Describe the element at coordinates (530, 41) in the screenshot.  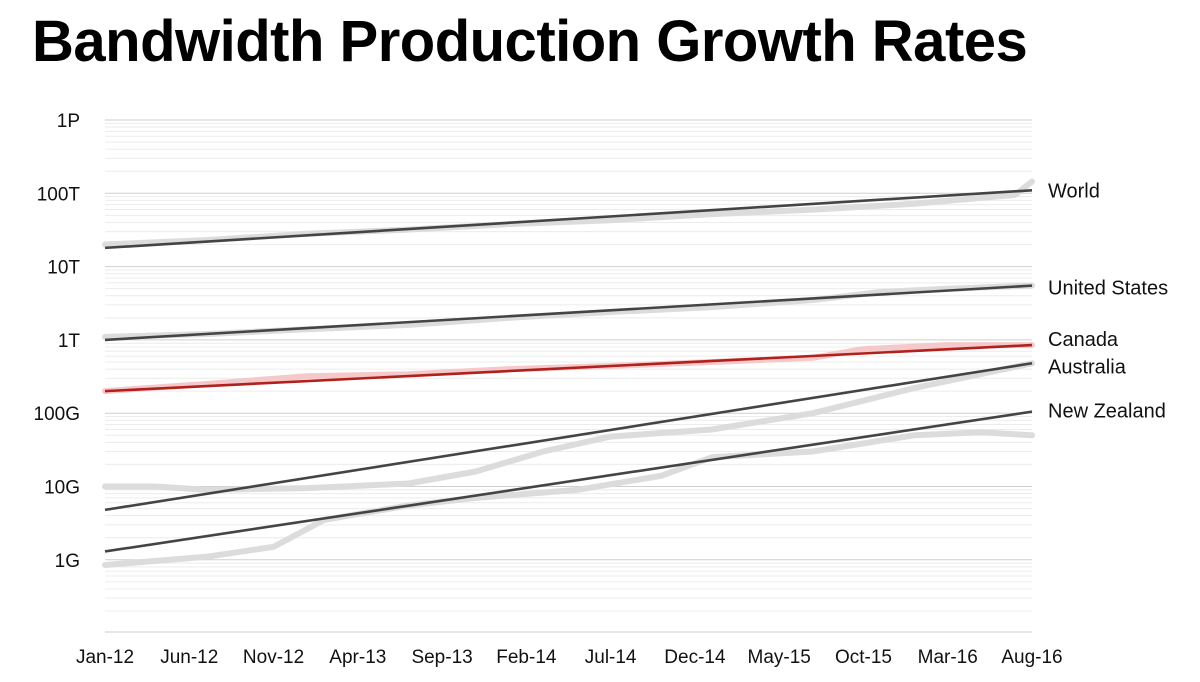
I see `chart-title: Bandwidth Production Growth Rates` at that location.